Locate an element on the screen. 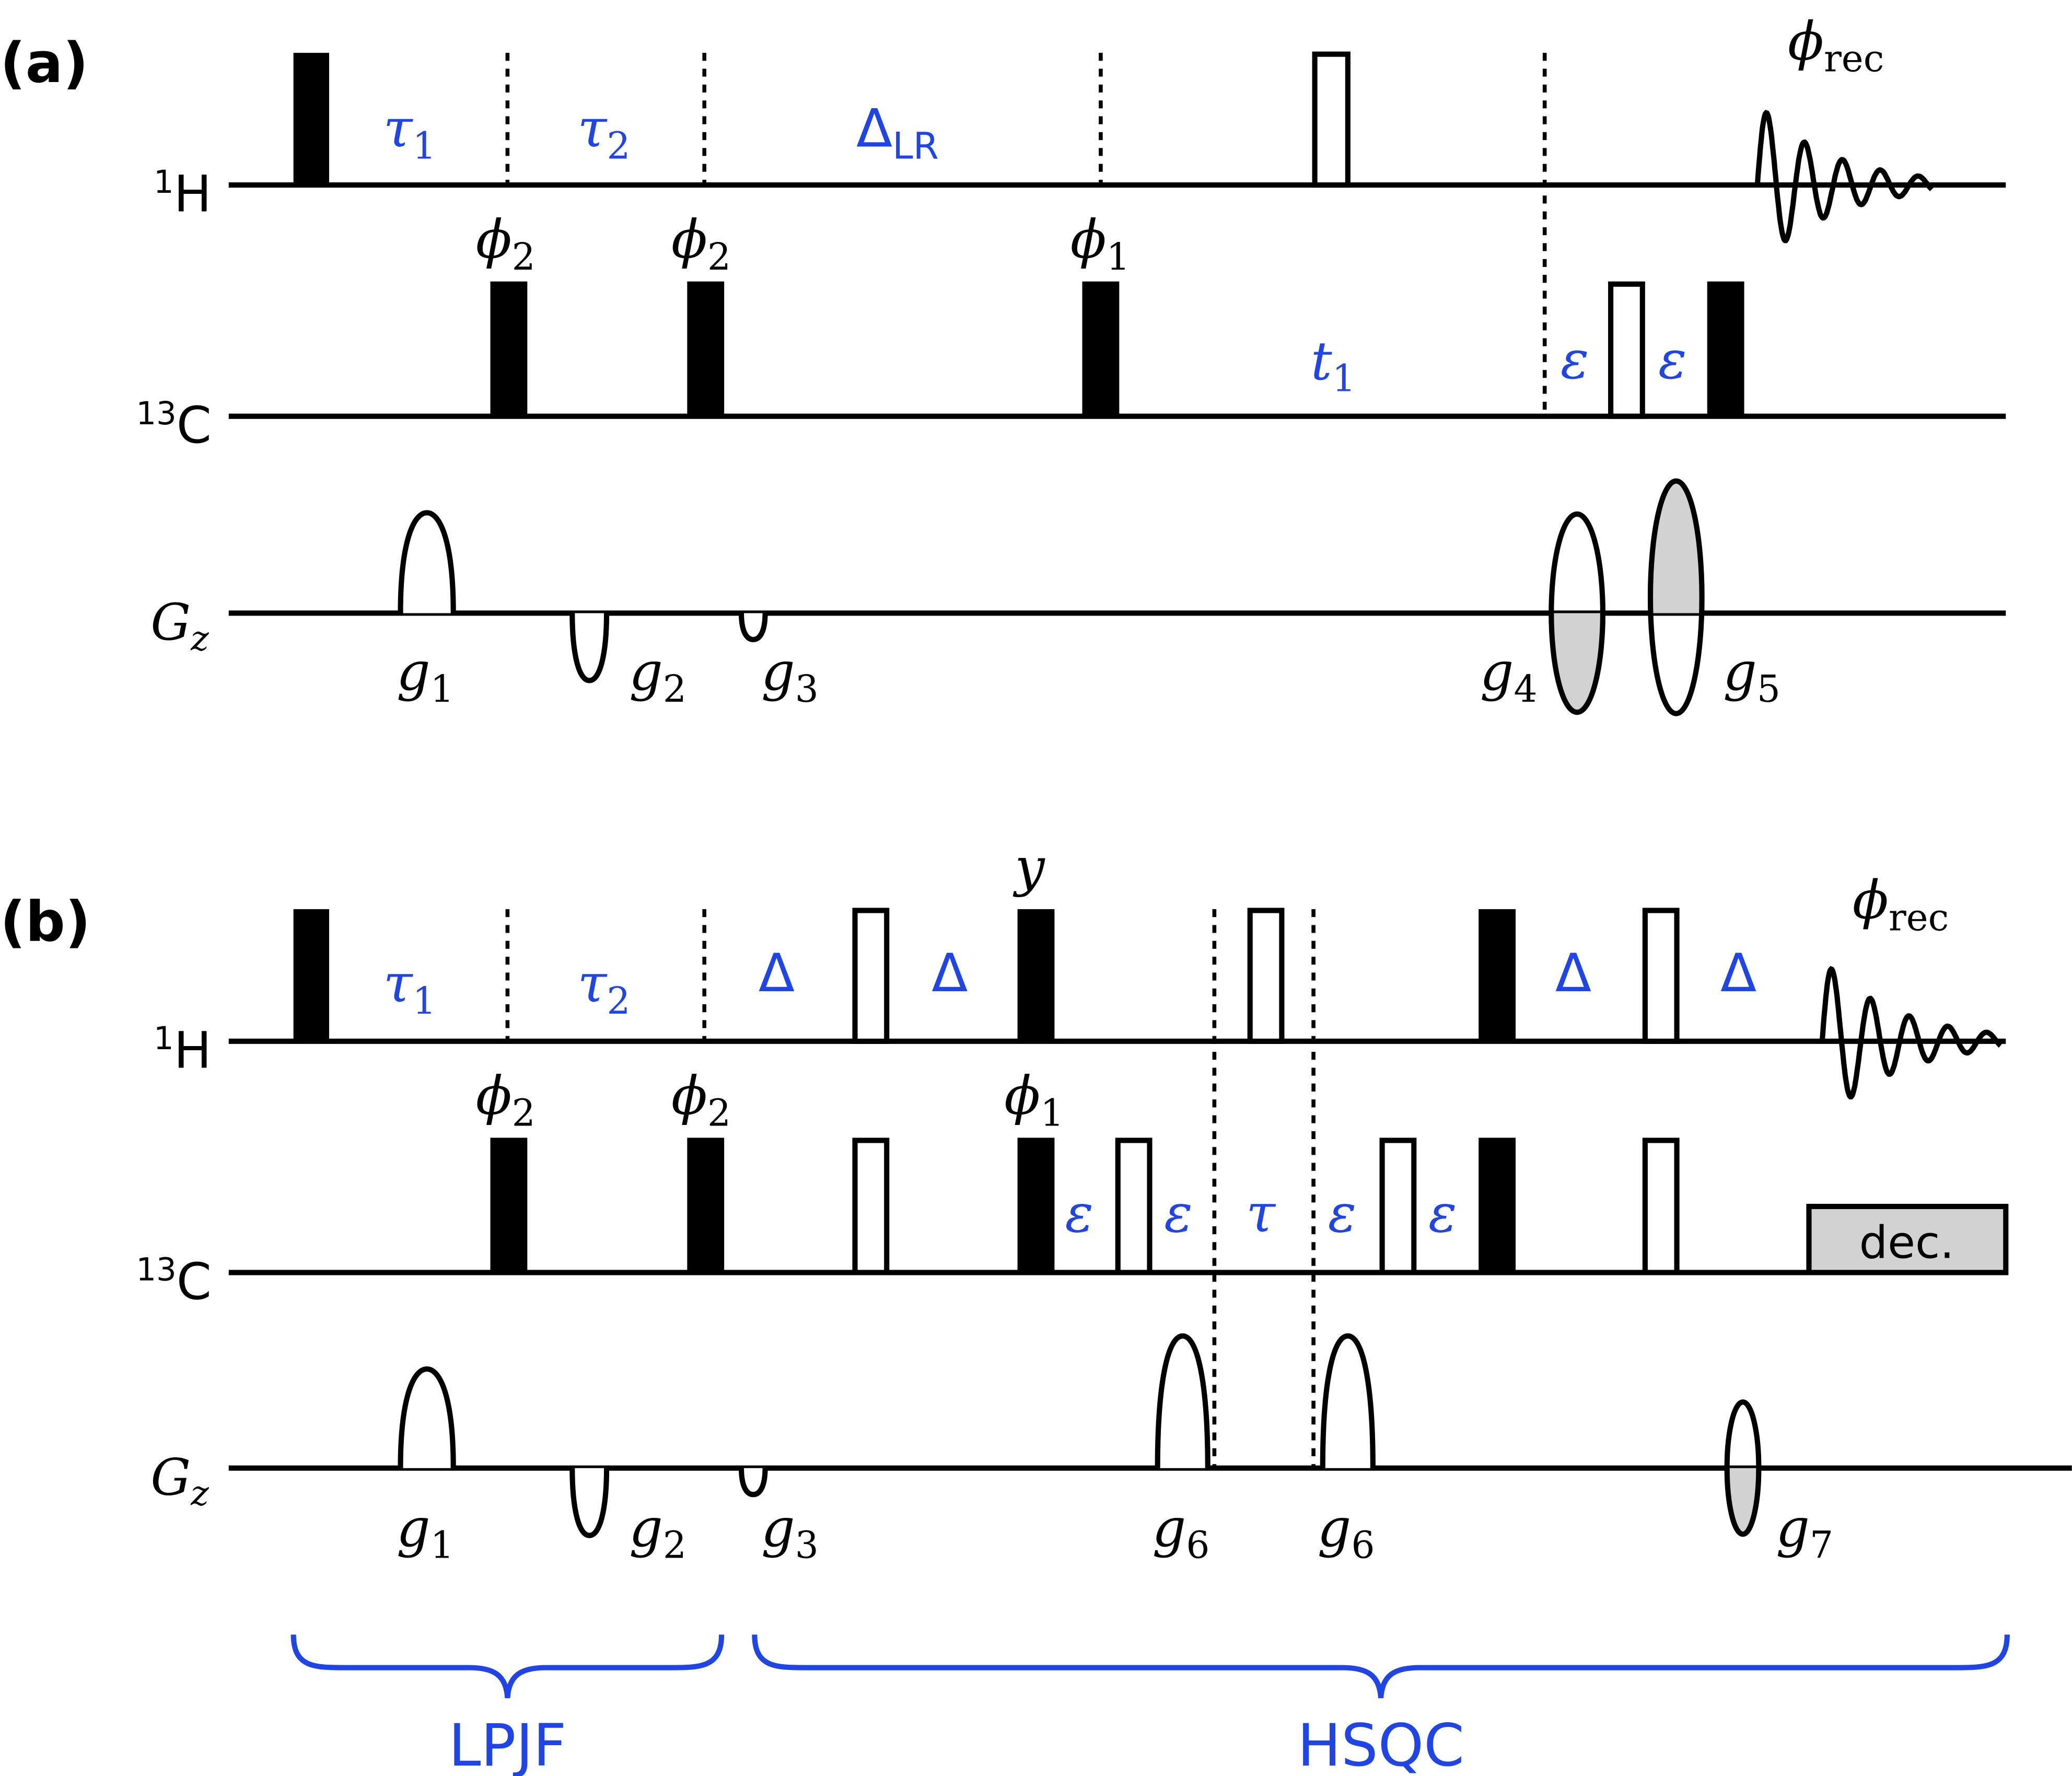 This screenshot has width=2072, height=1776. panel-label: (a) is located at coordinates (44, 63).